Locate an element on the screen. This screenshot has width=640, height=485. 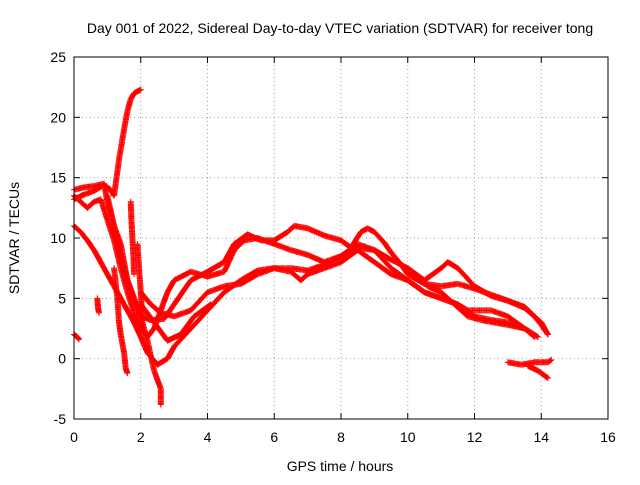
series-track-j is located at coordinates (537, 371).